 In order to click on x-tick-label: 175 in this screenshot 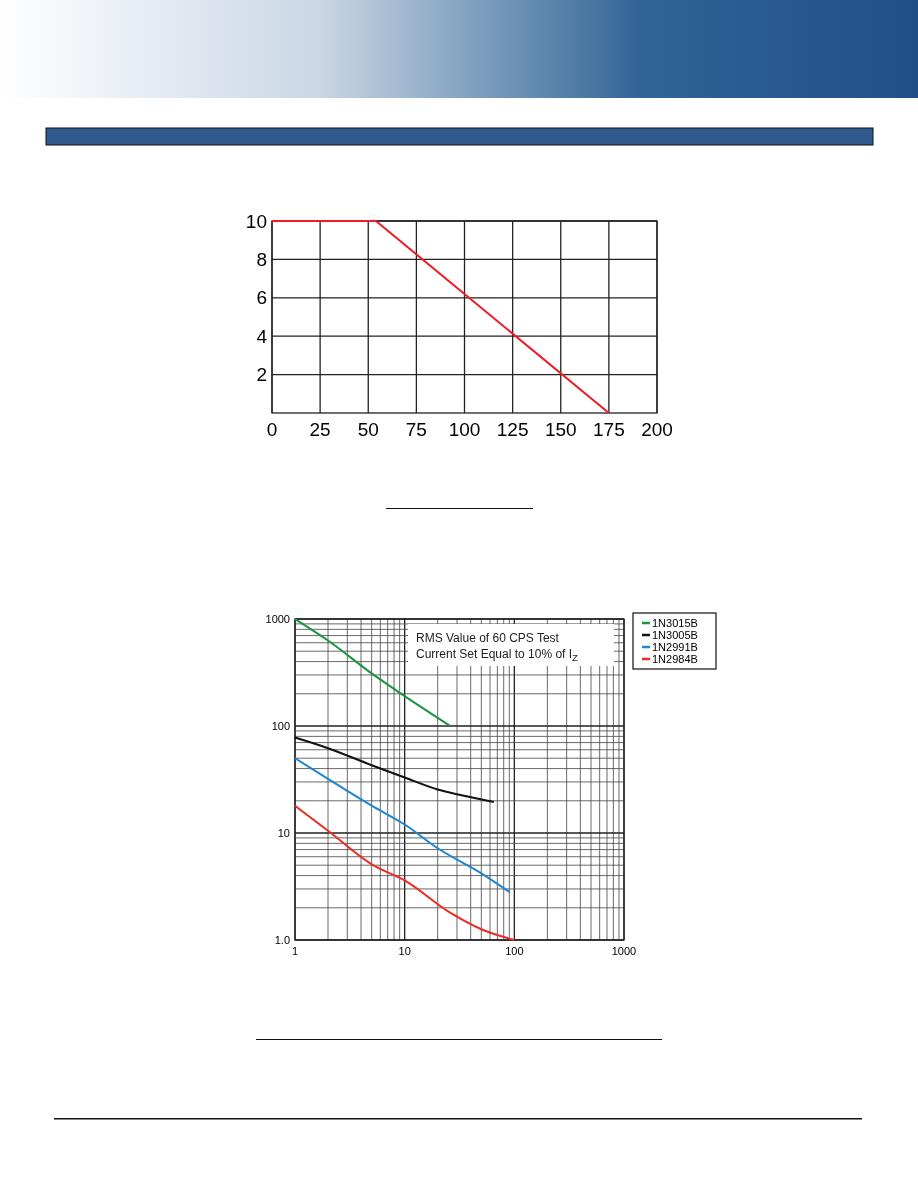, I will do `click(609, 429)`.